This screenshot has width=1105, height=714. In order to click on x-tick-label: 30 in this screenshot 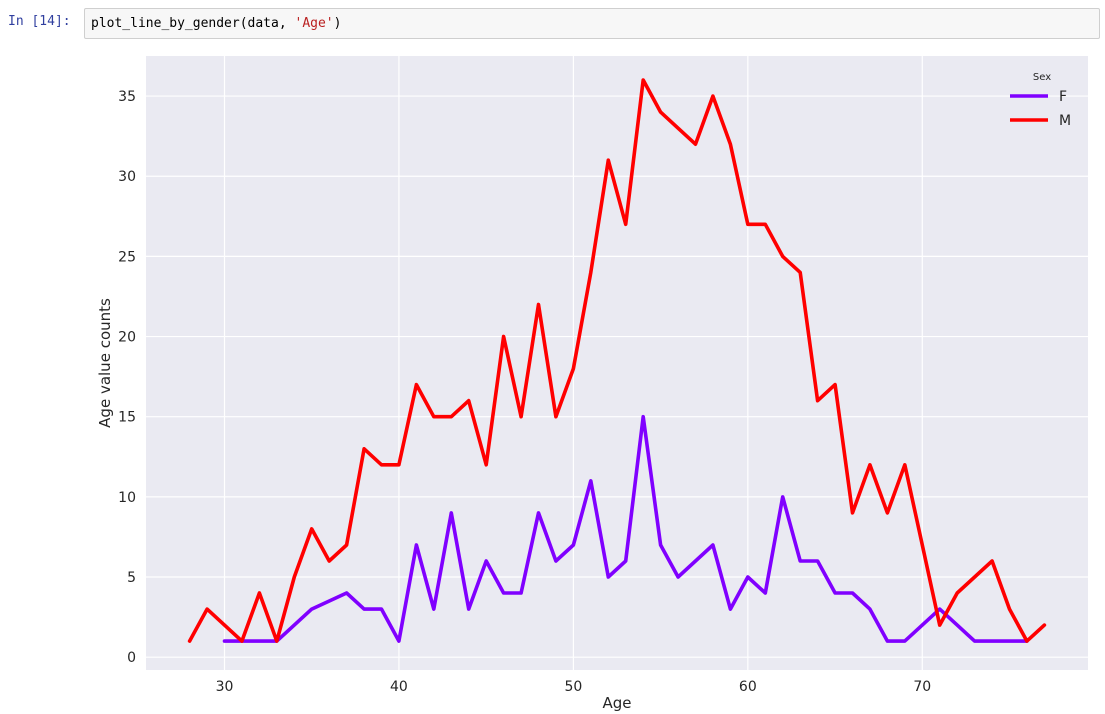, I will do `click(225, 687)`.